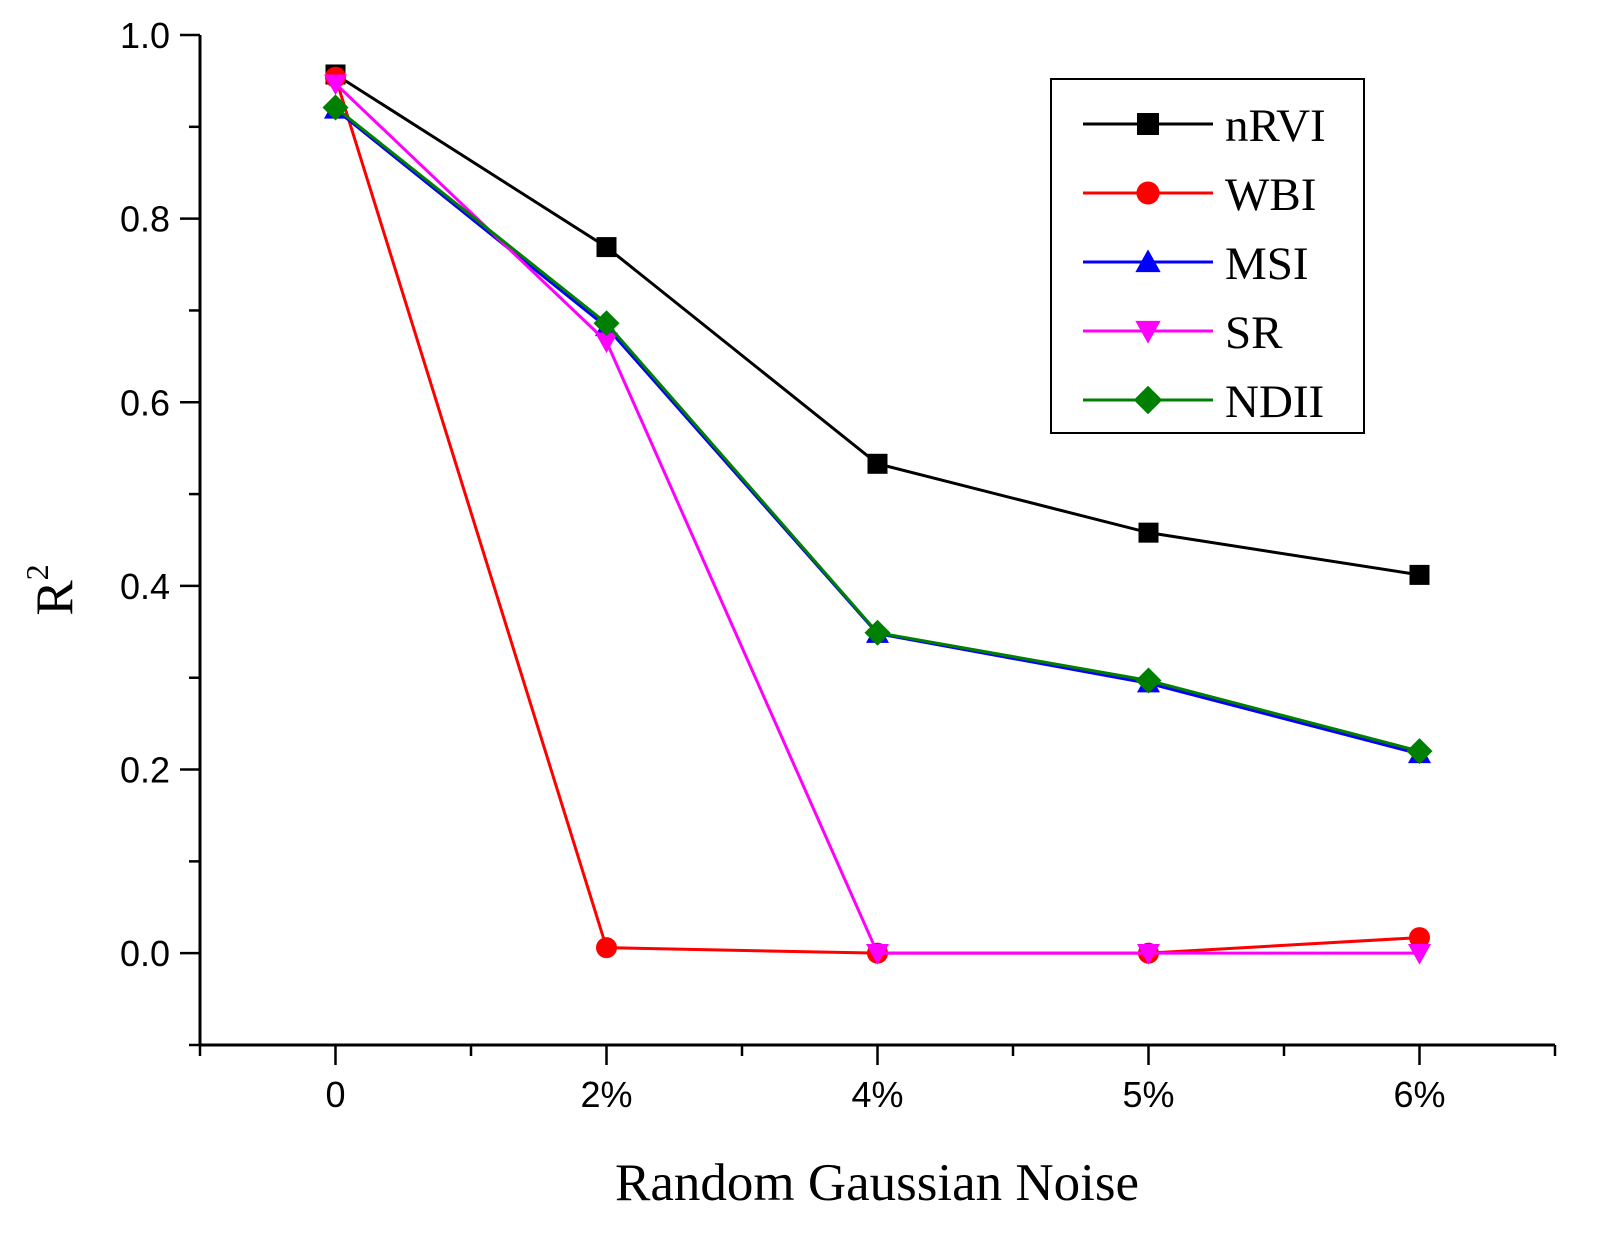 The image size is (1598, 1241). Describe the element at coordinates (1148, 193) in the screenshot. I see `legend-marker-wbi` at that location.